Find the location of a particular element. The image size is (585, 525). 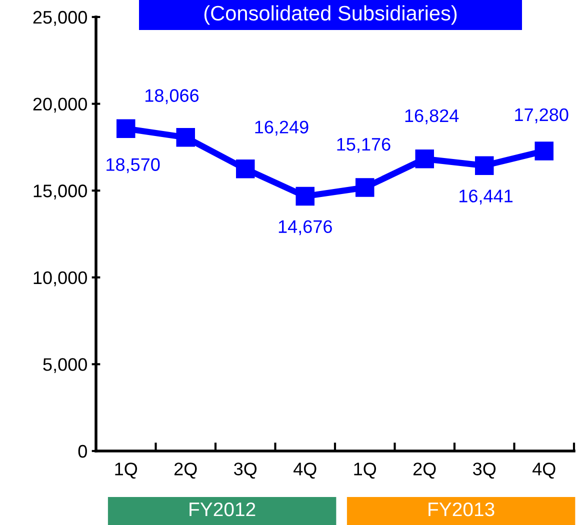

data-label: 14,676 is located at coordinates (305, 228).